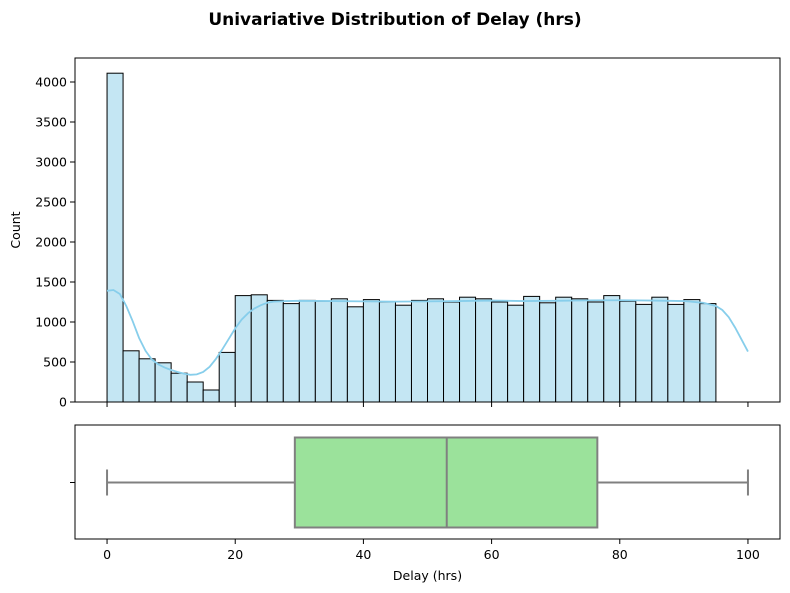 The image size is (790, 593). What do you see at coordinates (15, 229) in the screenshot?
I see `y-axis-label: Count` at bounding box center [15, 229].